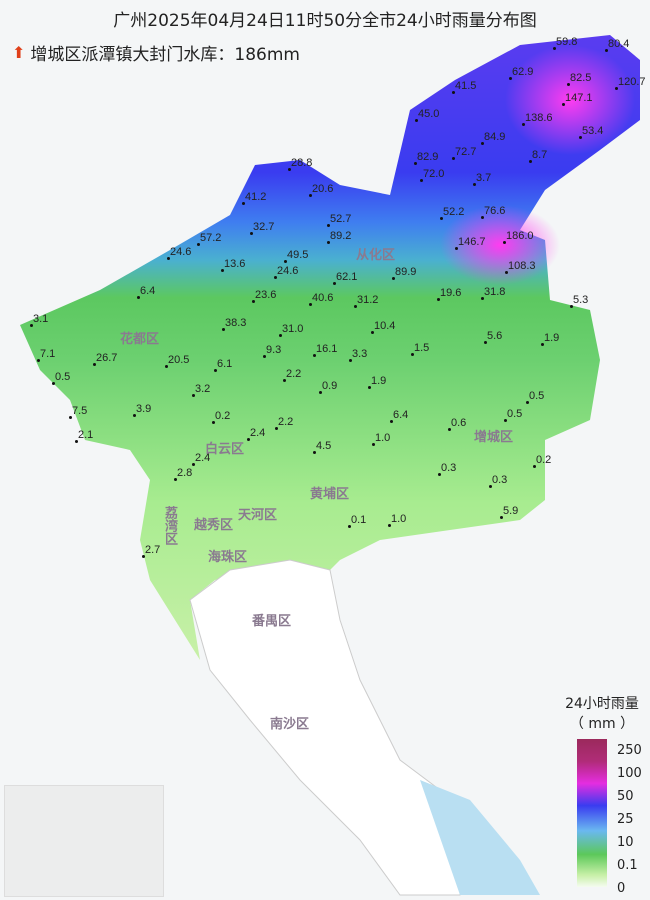 The image size is (650, 900). I want to click on station-rainfall-value: 0.9, so click(328, 387).